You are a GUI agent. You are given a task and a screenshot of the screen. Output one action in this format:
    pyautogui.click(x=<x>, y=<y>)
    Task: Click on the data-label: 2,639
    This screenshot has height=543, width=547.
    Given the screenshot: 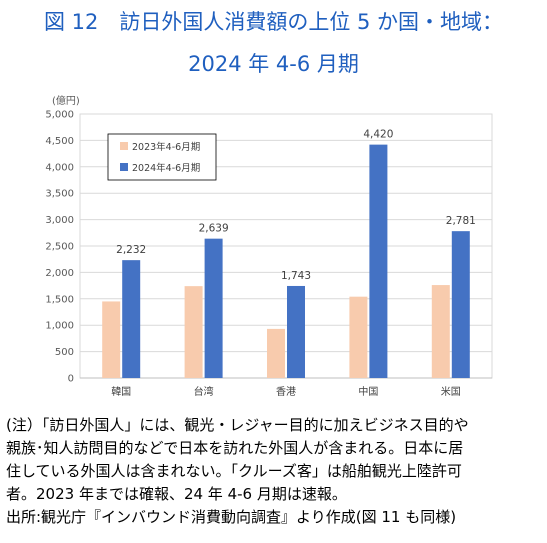 What is the action you would take?
    pyautogui.click(x=214, y=229)
    